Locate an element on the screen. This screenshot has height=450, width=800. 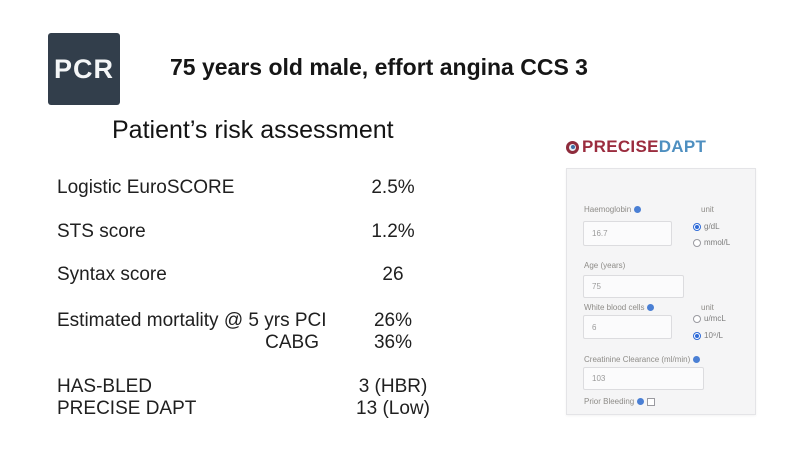
haemoglobin-unit-gdl: g/dL is located at coordinates (706, 226).